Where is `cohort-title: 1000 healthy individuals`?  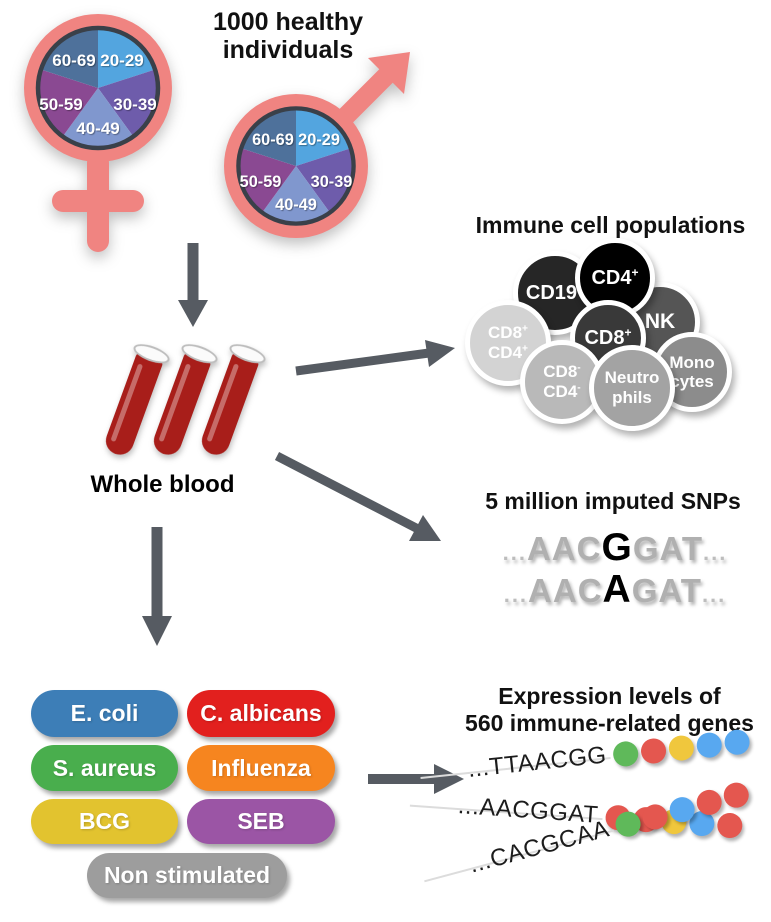 cohort-title: 1000 healthy individuals is located at coordinates (288, 36).